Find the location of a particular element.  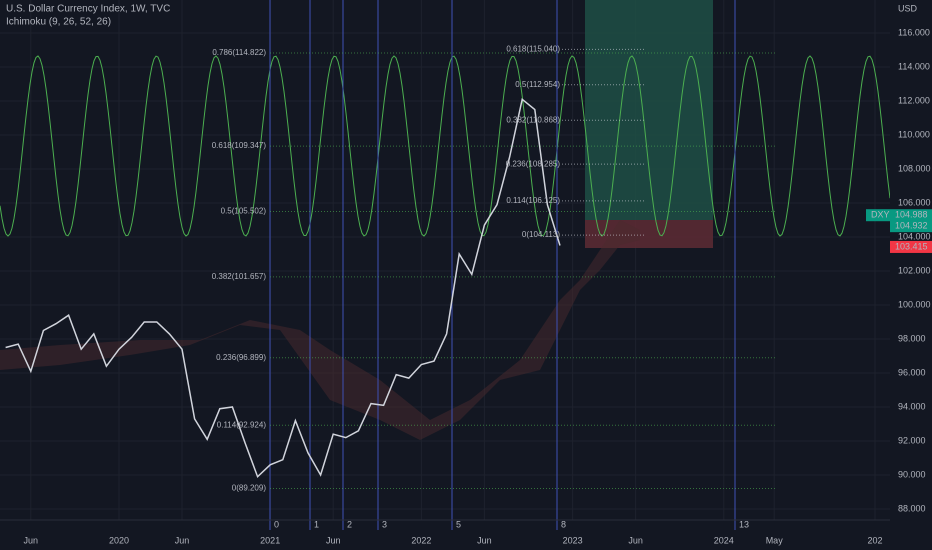

fib-label: 0(89.209) is located at coordinates (249, 488).